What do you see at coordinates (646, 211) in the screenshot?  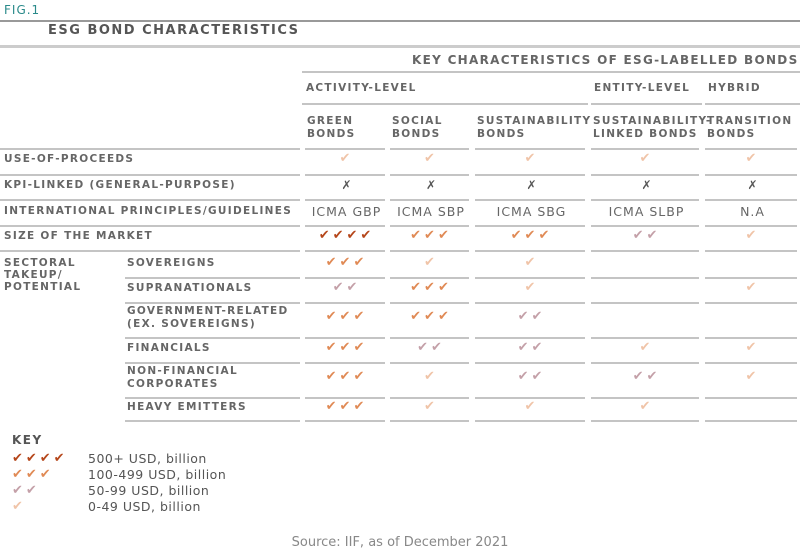 I see `guideline-value: ICMA SLBP` at bounding box center [646, 211].